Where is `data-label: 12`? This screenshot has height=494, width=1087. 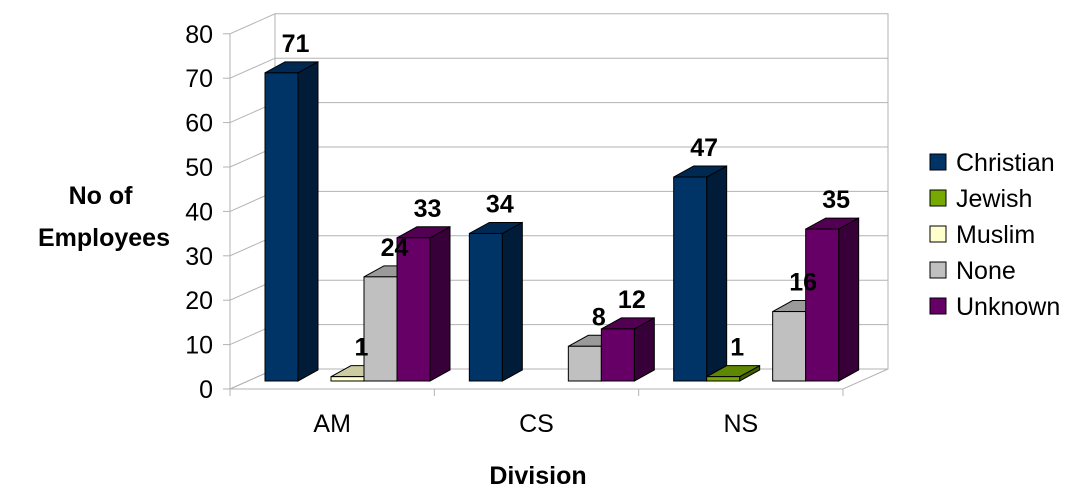
data-label: 12 is located at coordinates (632, 300).